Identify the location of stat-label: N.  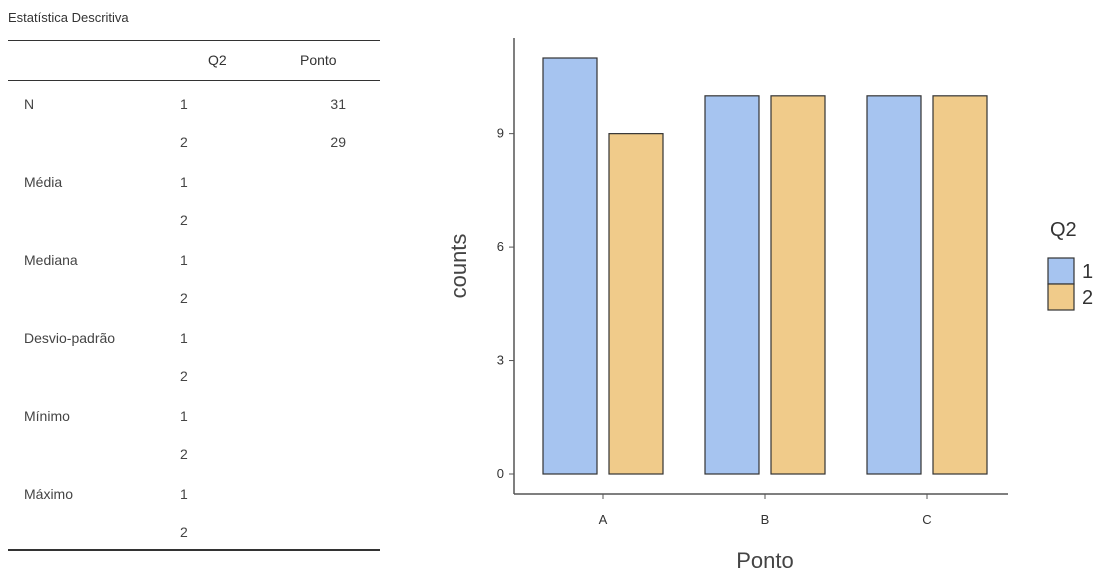
(29, 104).